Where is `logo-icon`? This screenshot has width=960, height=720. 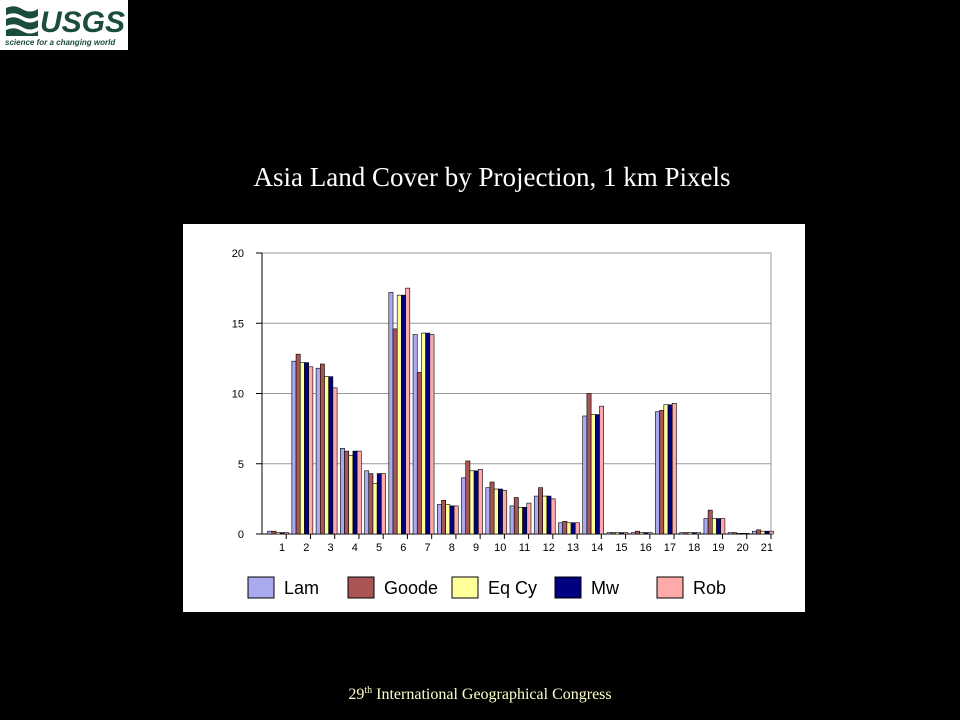 logo-icon is located at coordinates (22, 21).